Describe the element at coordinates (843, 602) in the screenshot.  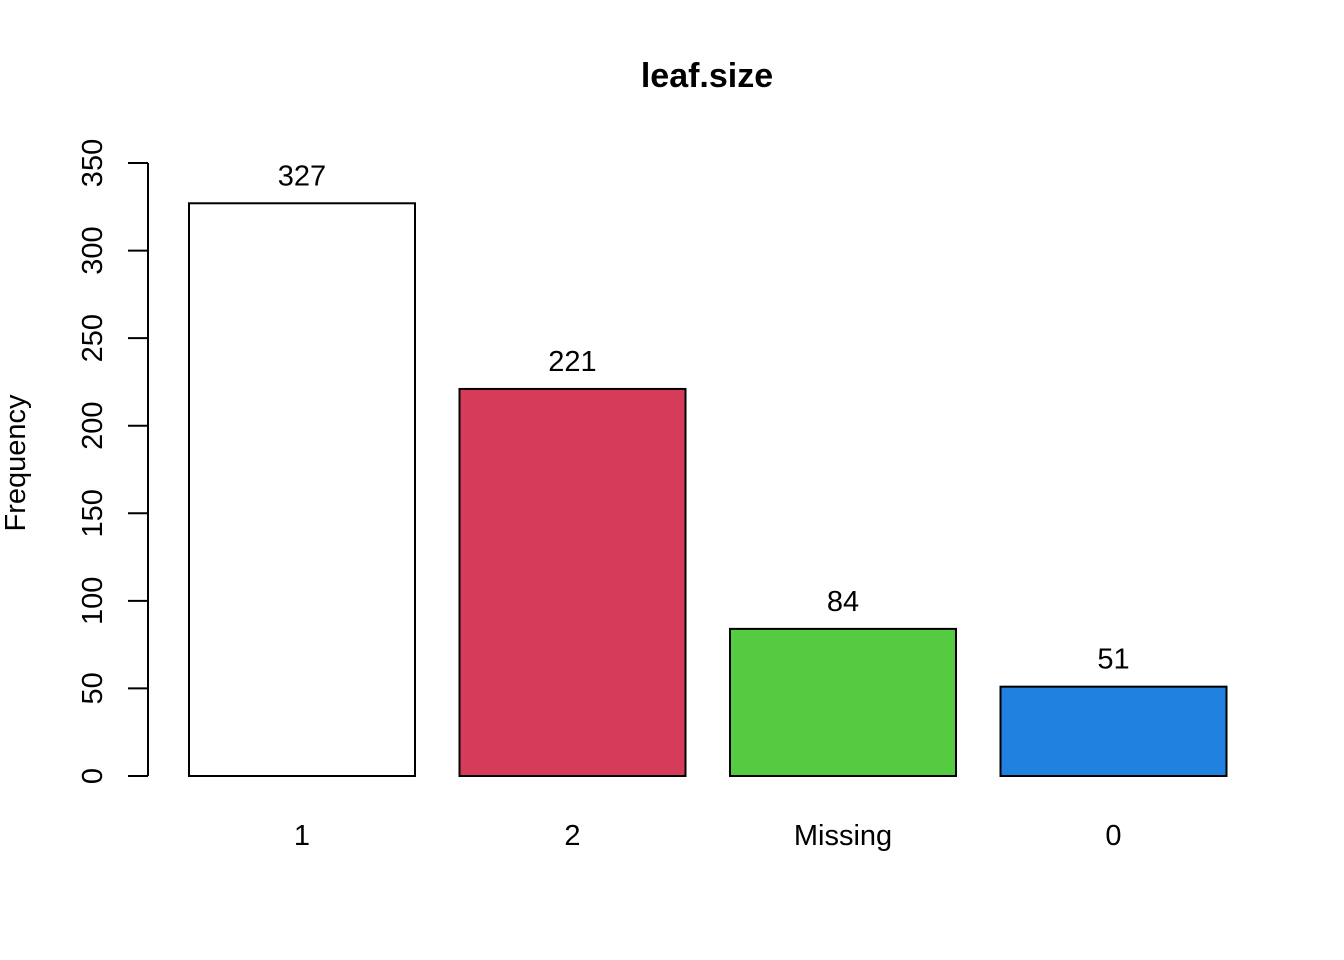
I see `data-label: 84` at that location.